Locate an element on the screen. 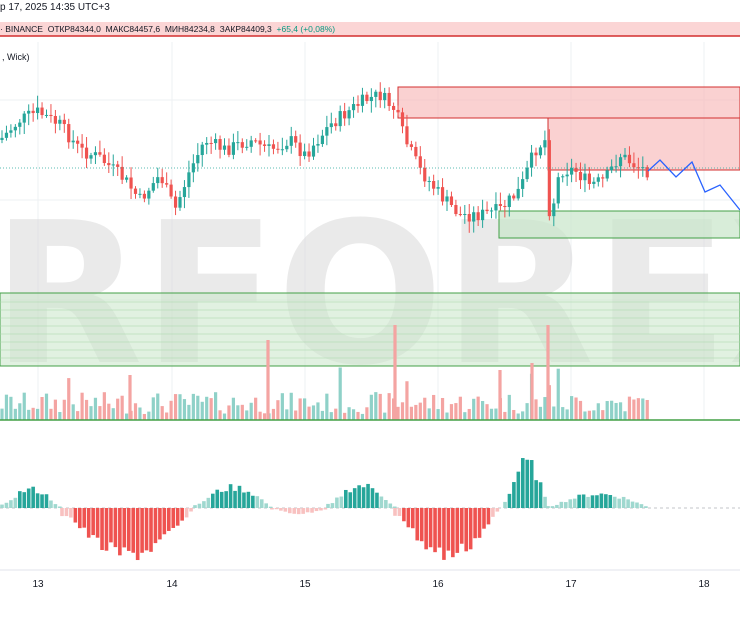  x-tick-label: 14 is located at coordinates (172, 584).